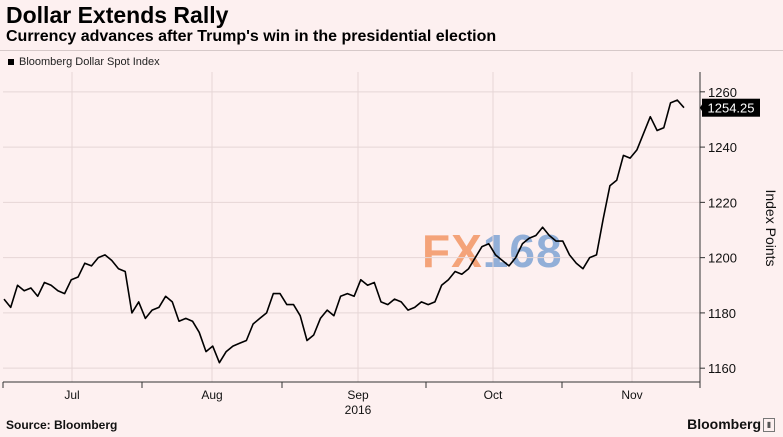 The height and width of the screenshot is (437, 783). I want to click on x-year-label: 2016, so click(358, 410).